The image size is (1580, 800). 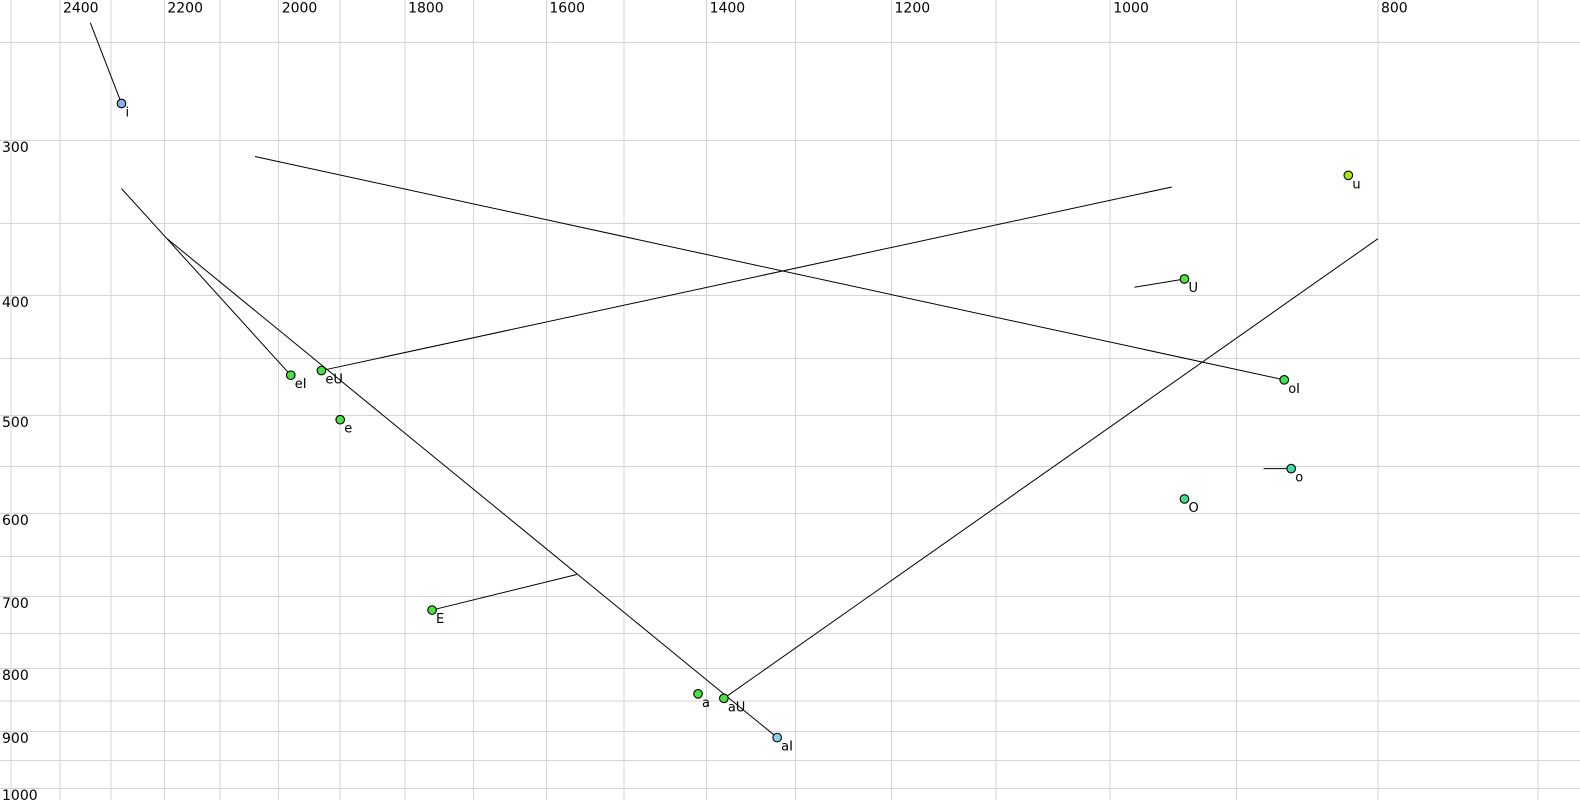 I want to click on y-tick-label: 1000, so click(x=20, y=794).